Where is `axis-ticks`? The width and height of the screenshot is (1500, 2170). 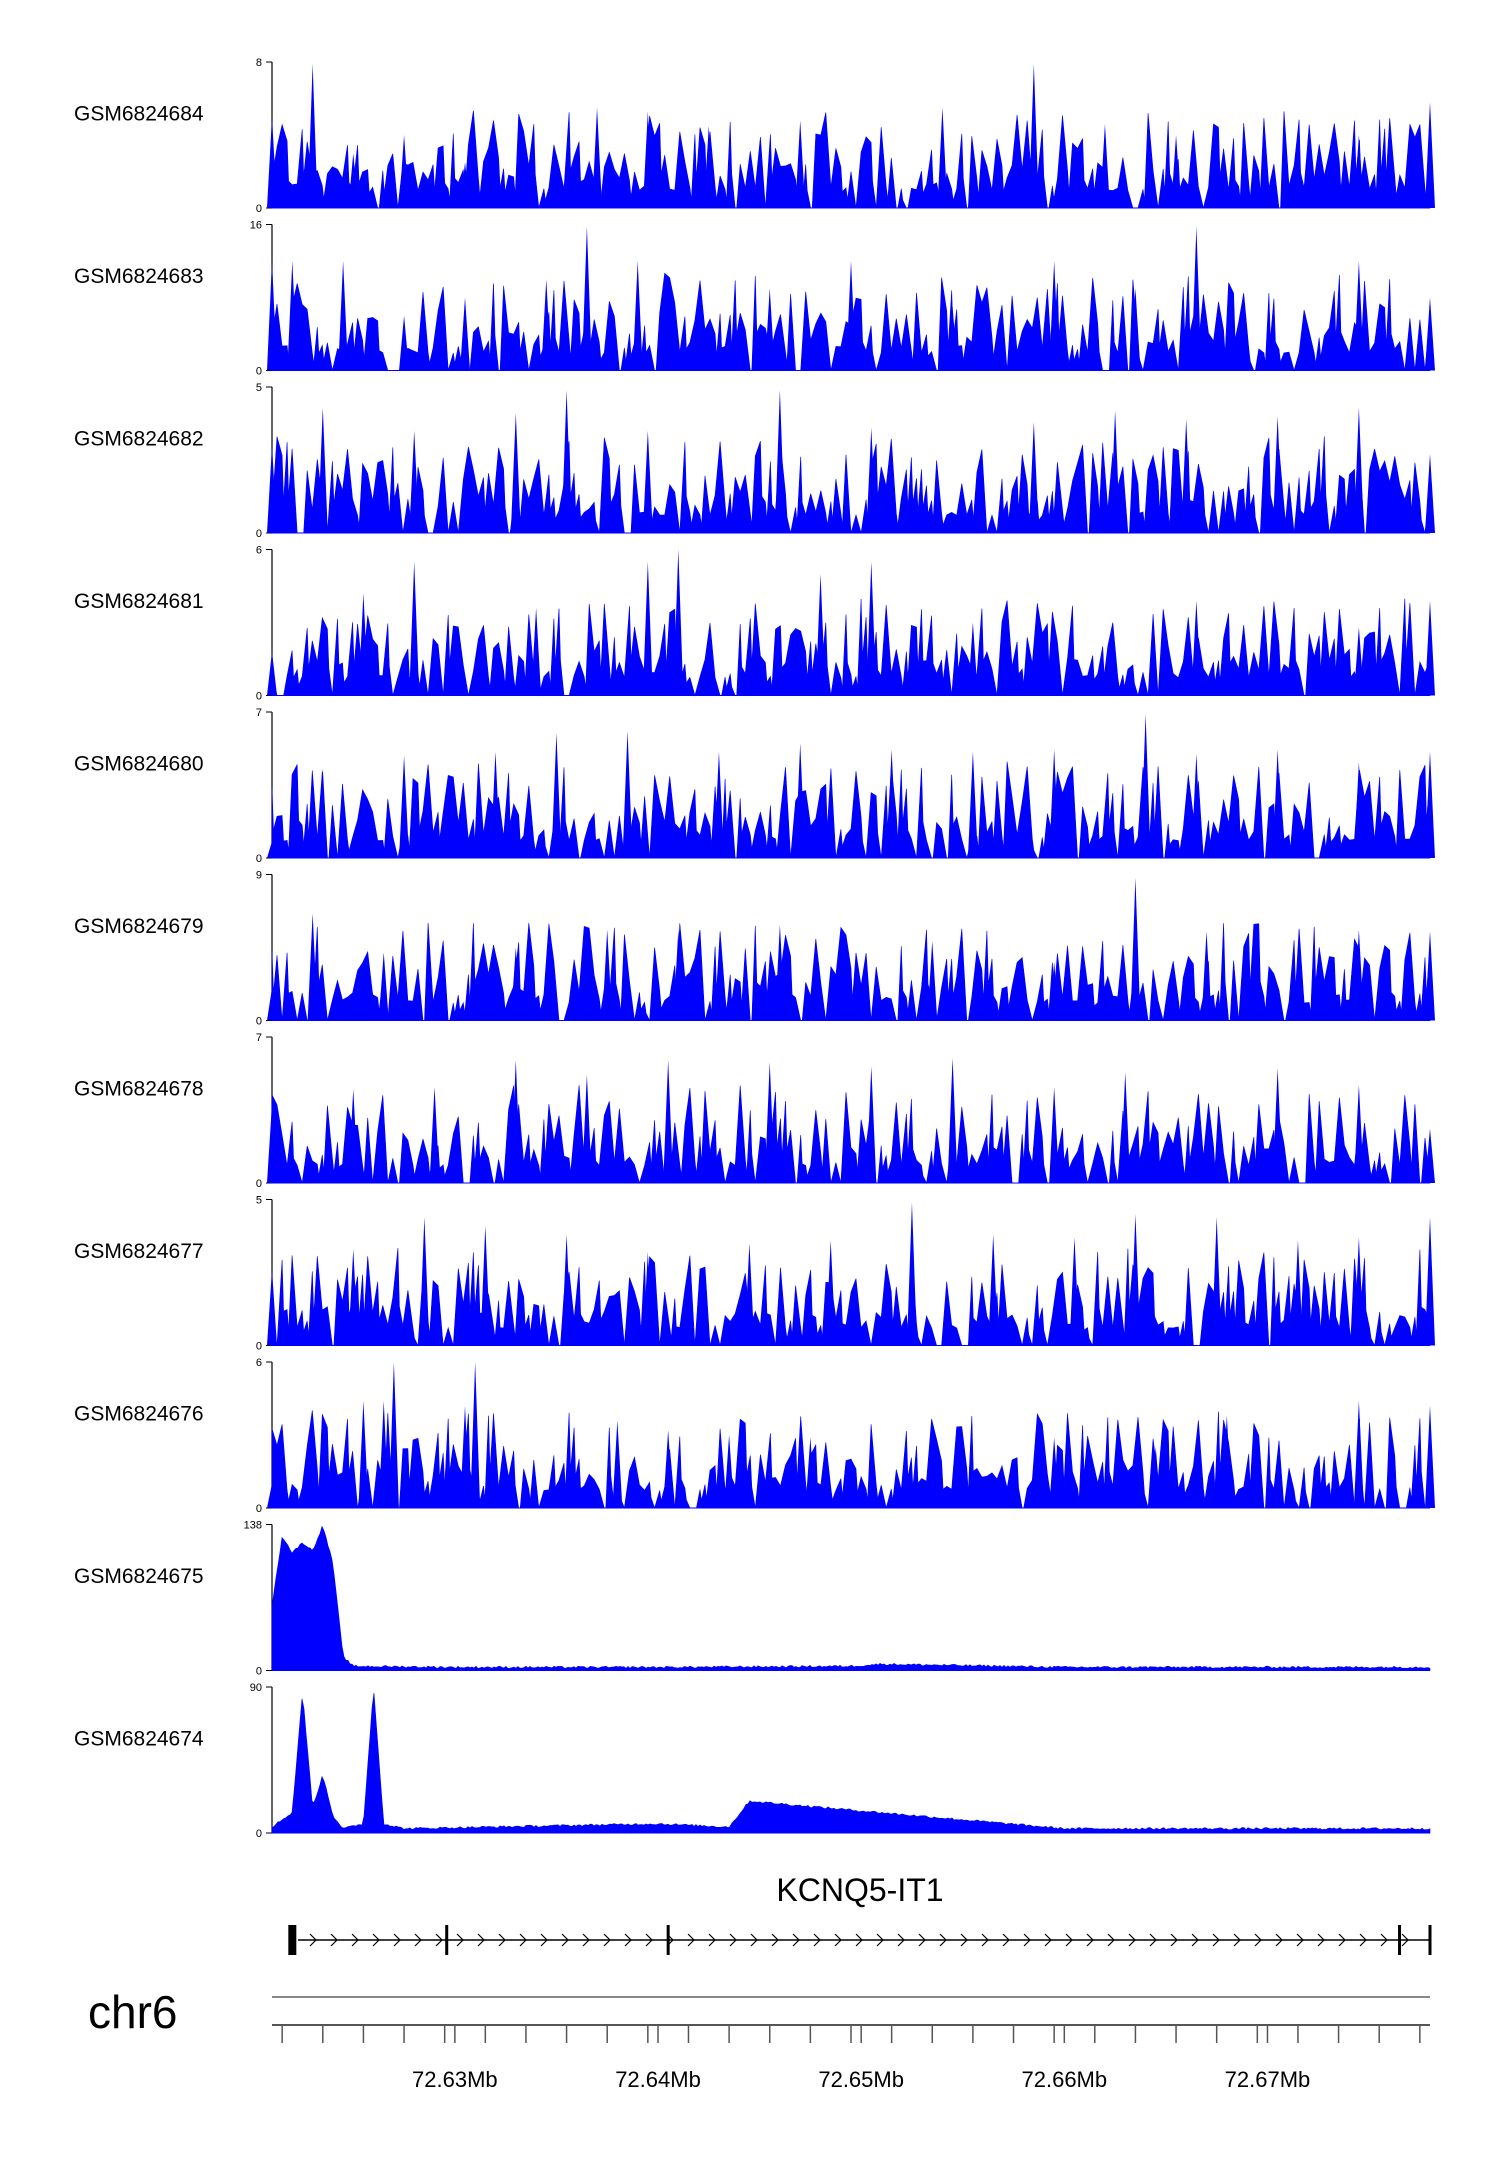
axis-ticks is located at coordinates (851, 2034).